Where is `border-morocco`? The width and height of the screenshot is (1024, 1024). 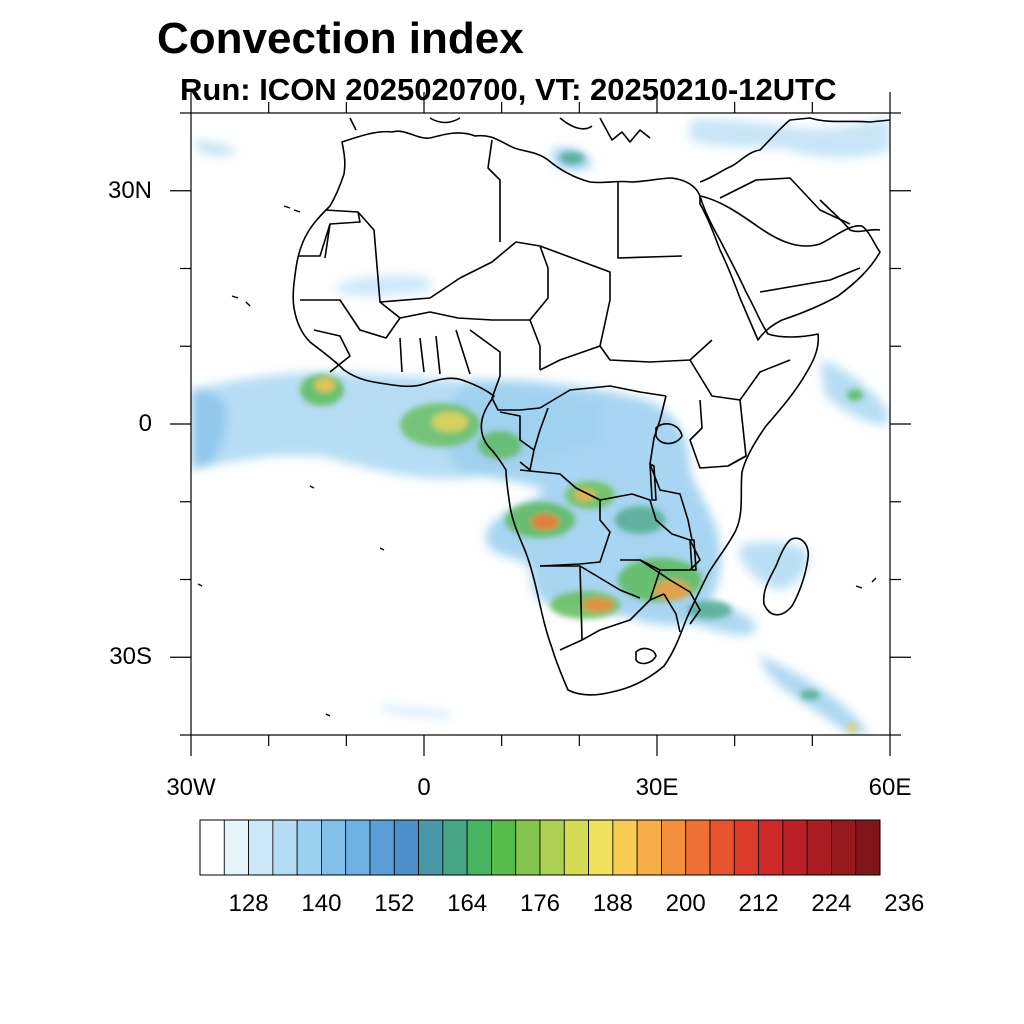 border-morocco is located at coordinates (342, 234).